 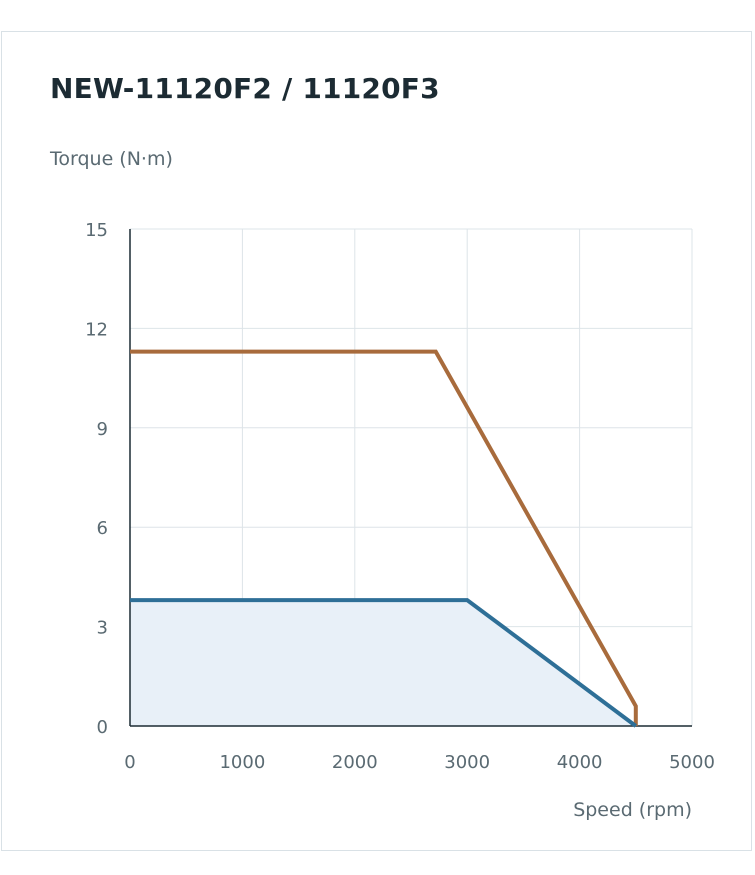 I want to click on series-1-line, so click(x=383, y=663).